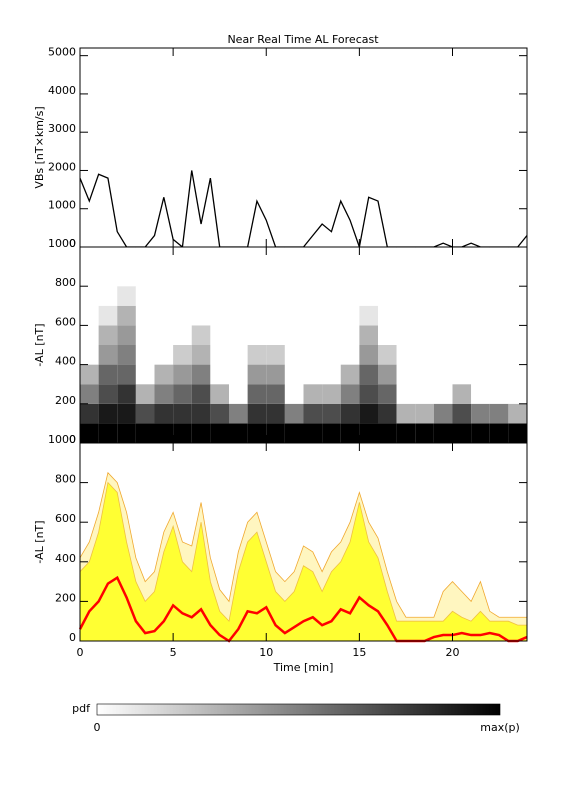 This screenshot has height=792, width=576. Describe the element at coordinates (359, 652) in the screenshot. I see `x-tick-label: 15` at that location.